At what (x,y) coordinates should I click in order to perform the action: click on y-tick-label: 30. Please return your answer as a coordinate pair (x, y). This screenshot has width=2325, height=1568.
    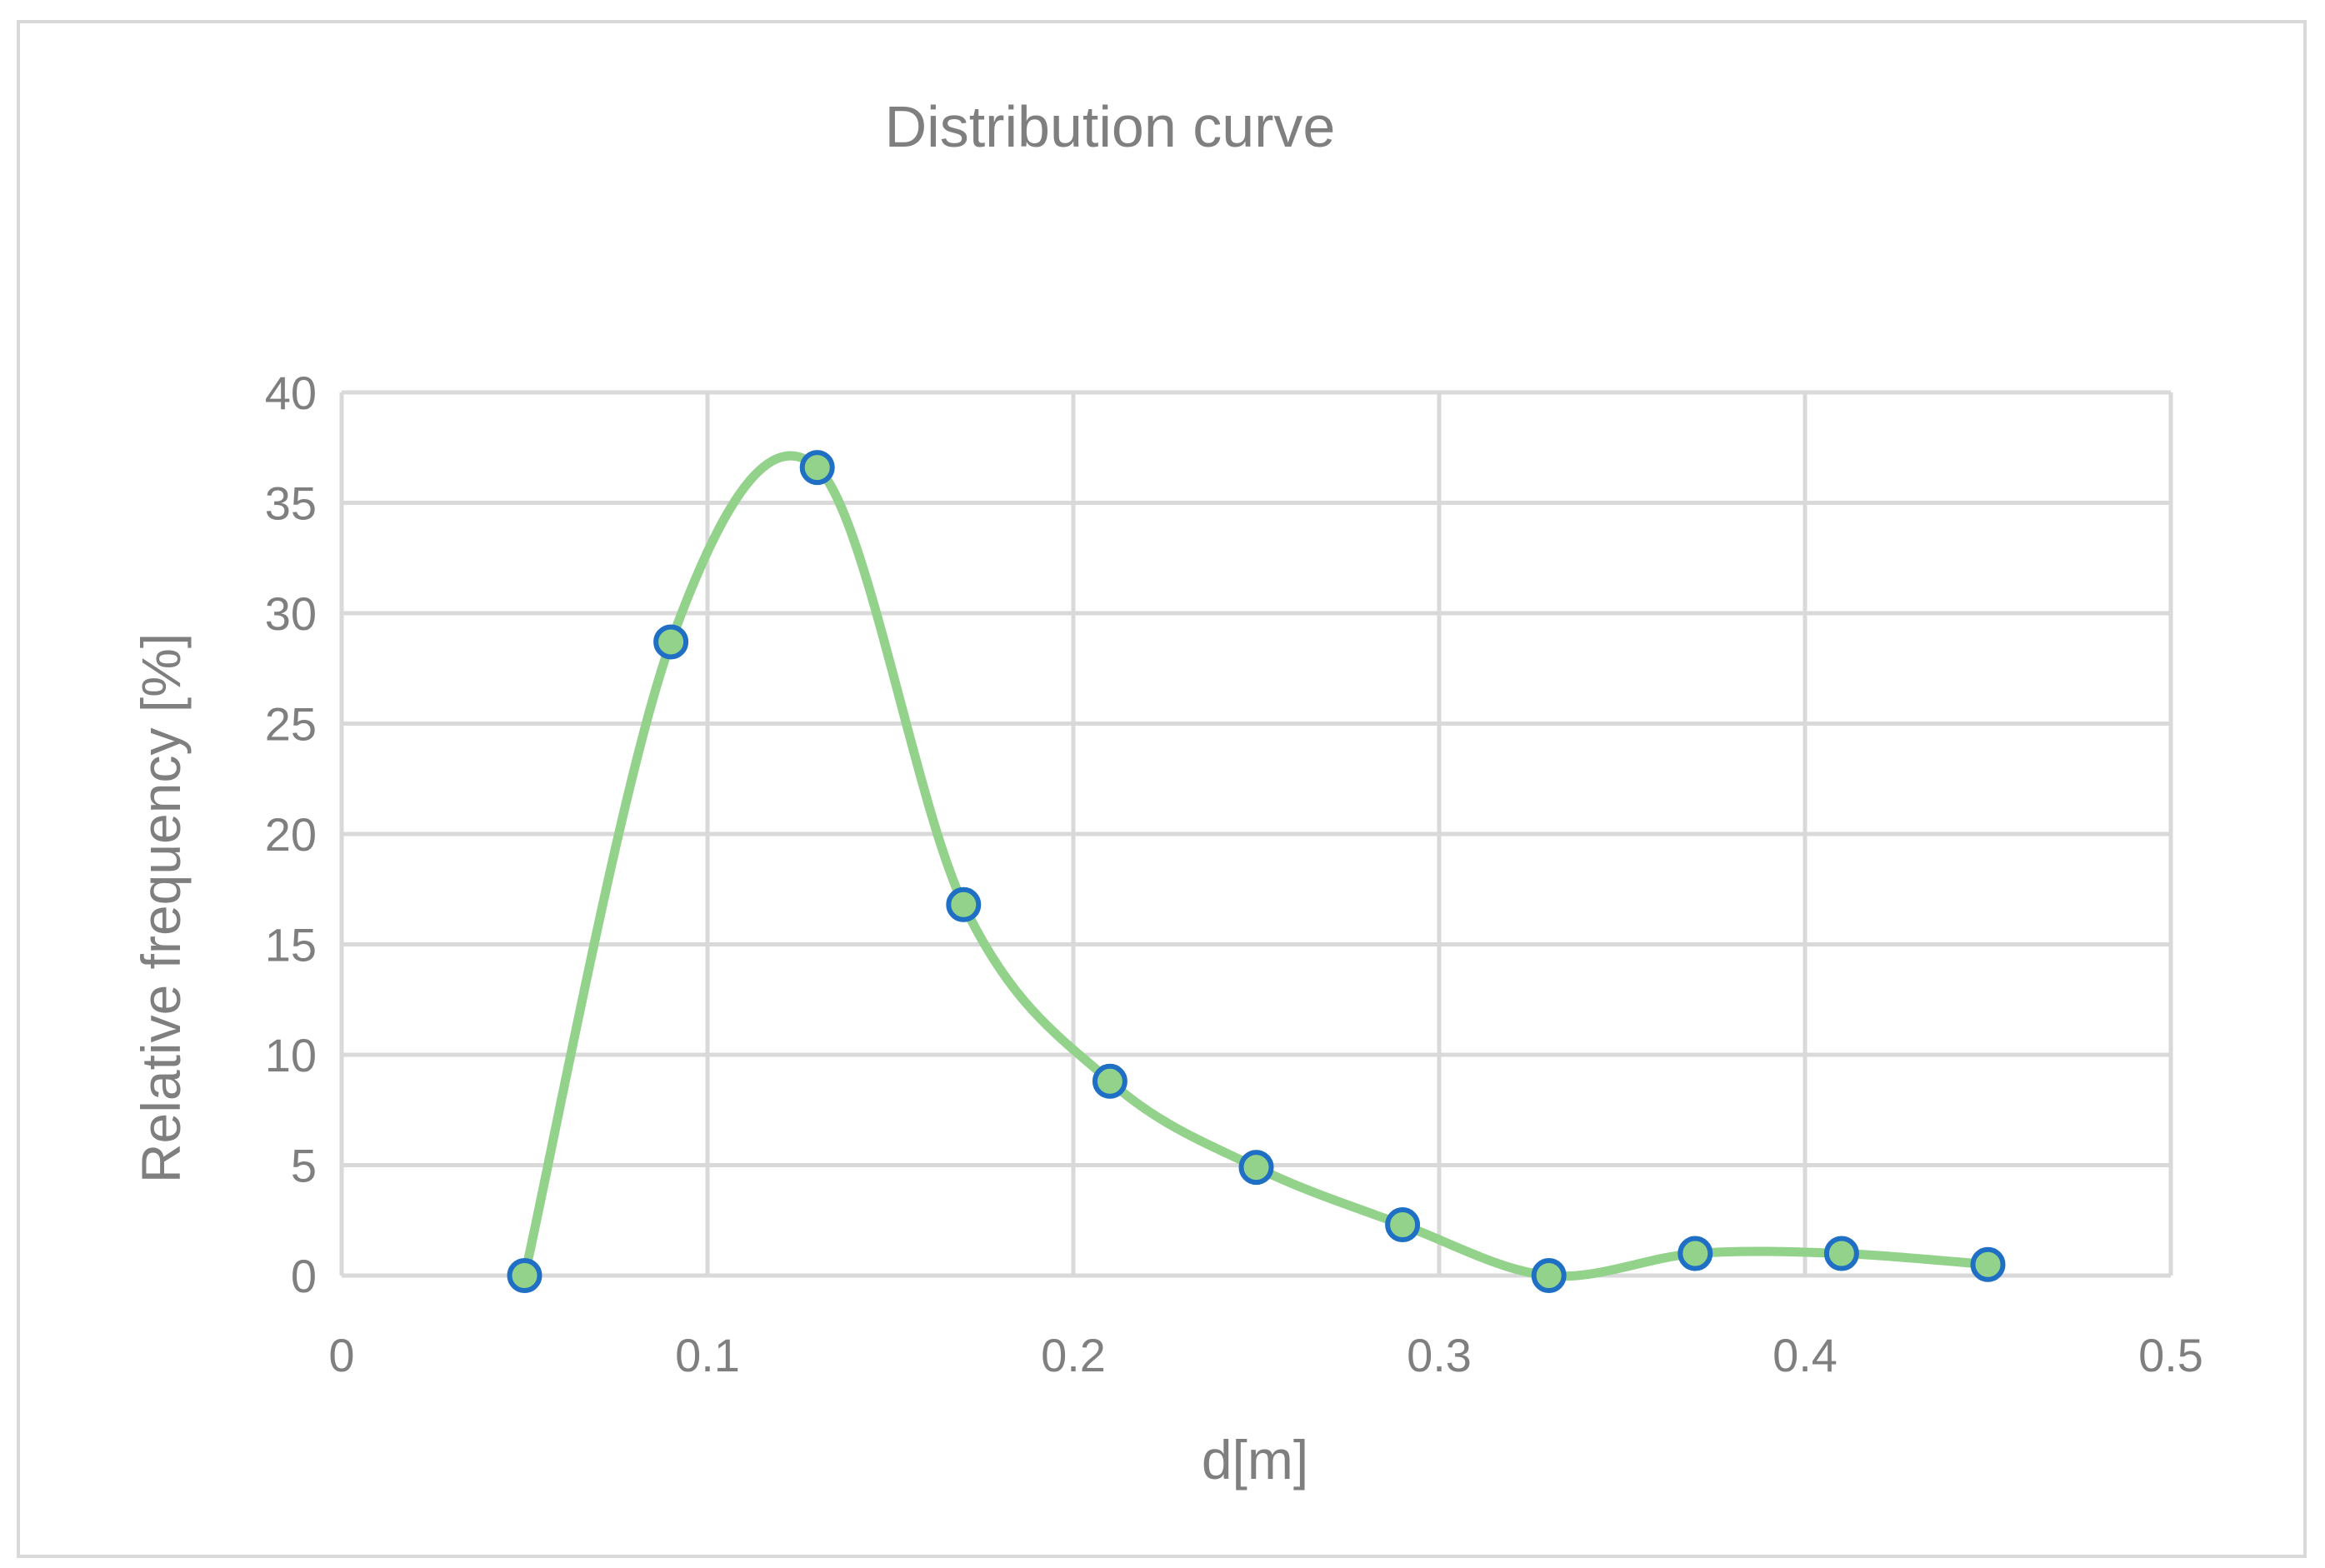
    Looking at the image, I should click on (291, 613).